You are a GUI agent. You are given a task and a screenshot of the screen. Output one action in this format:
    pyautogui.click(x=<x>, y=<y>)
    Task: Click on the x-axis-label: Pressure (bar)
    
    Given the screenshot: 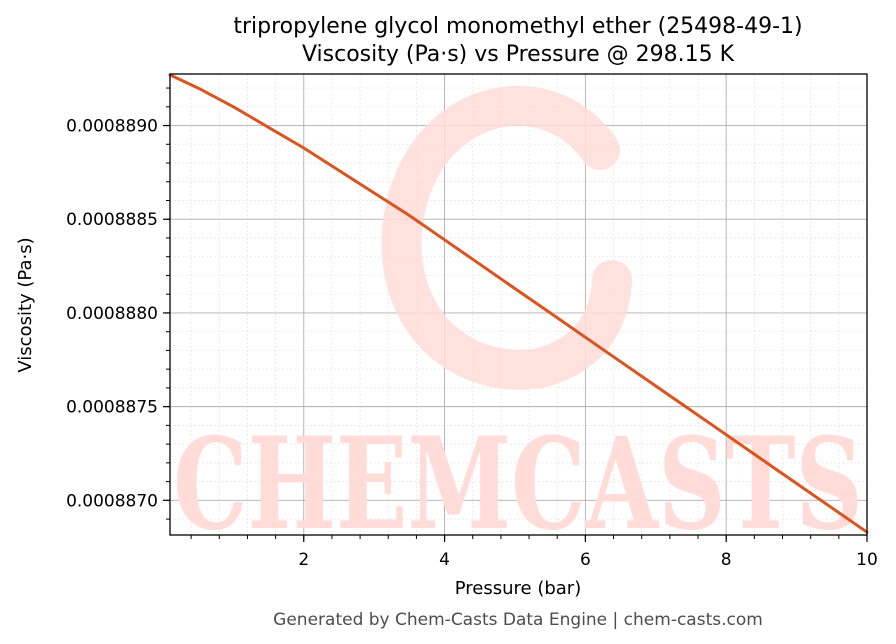 What is the action you would take?
    pyautogui.click(x=518, y=588)
    